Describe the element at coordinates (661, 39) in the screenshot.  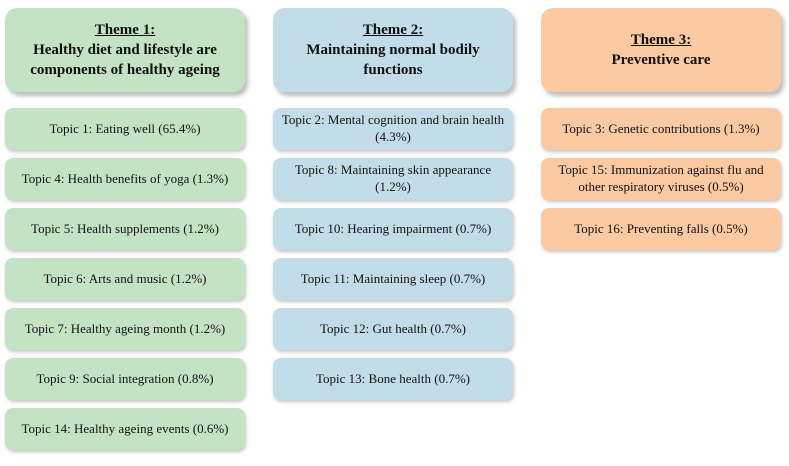
I see `theme-title: Theme 3:` at that location.